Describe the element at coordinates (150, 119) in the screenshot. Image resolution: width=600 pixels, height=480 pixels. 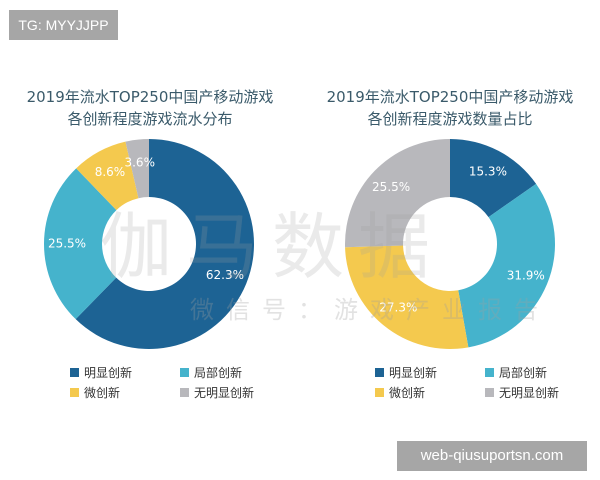
I see `title-line-2: 各创新程度游戏流水分布` at that location.